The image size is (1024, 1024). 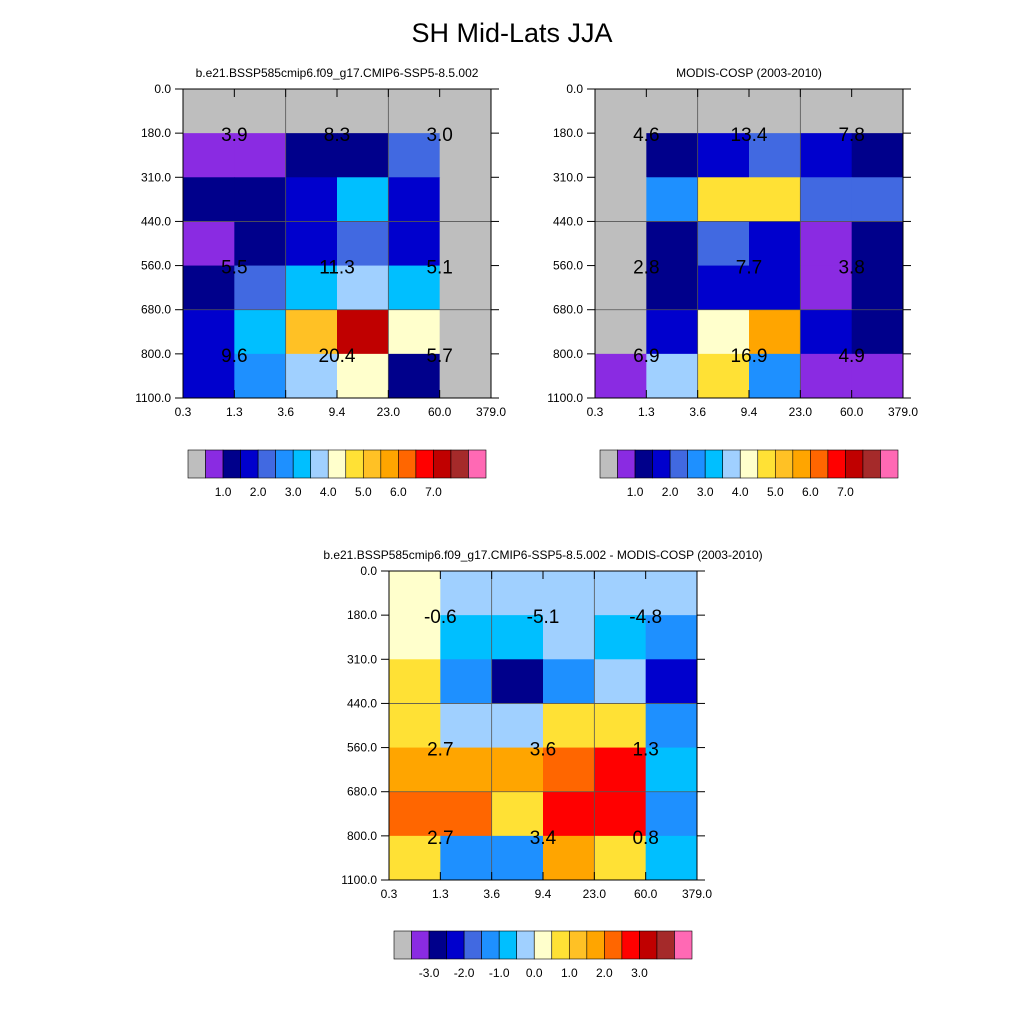 What do you see at coordinates (223, 492) in the screenshot?
I see `colorbar-label: 1.0` at bounding box center [223, 492].